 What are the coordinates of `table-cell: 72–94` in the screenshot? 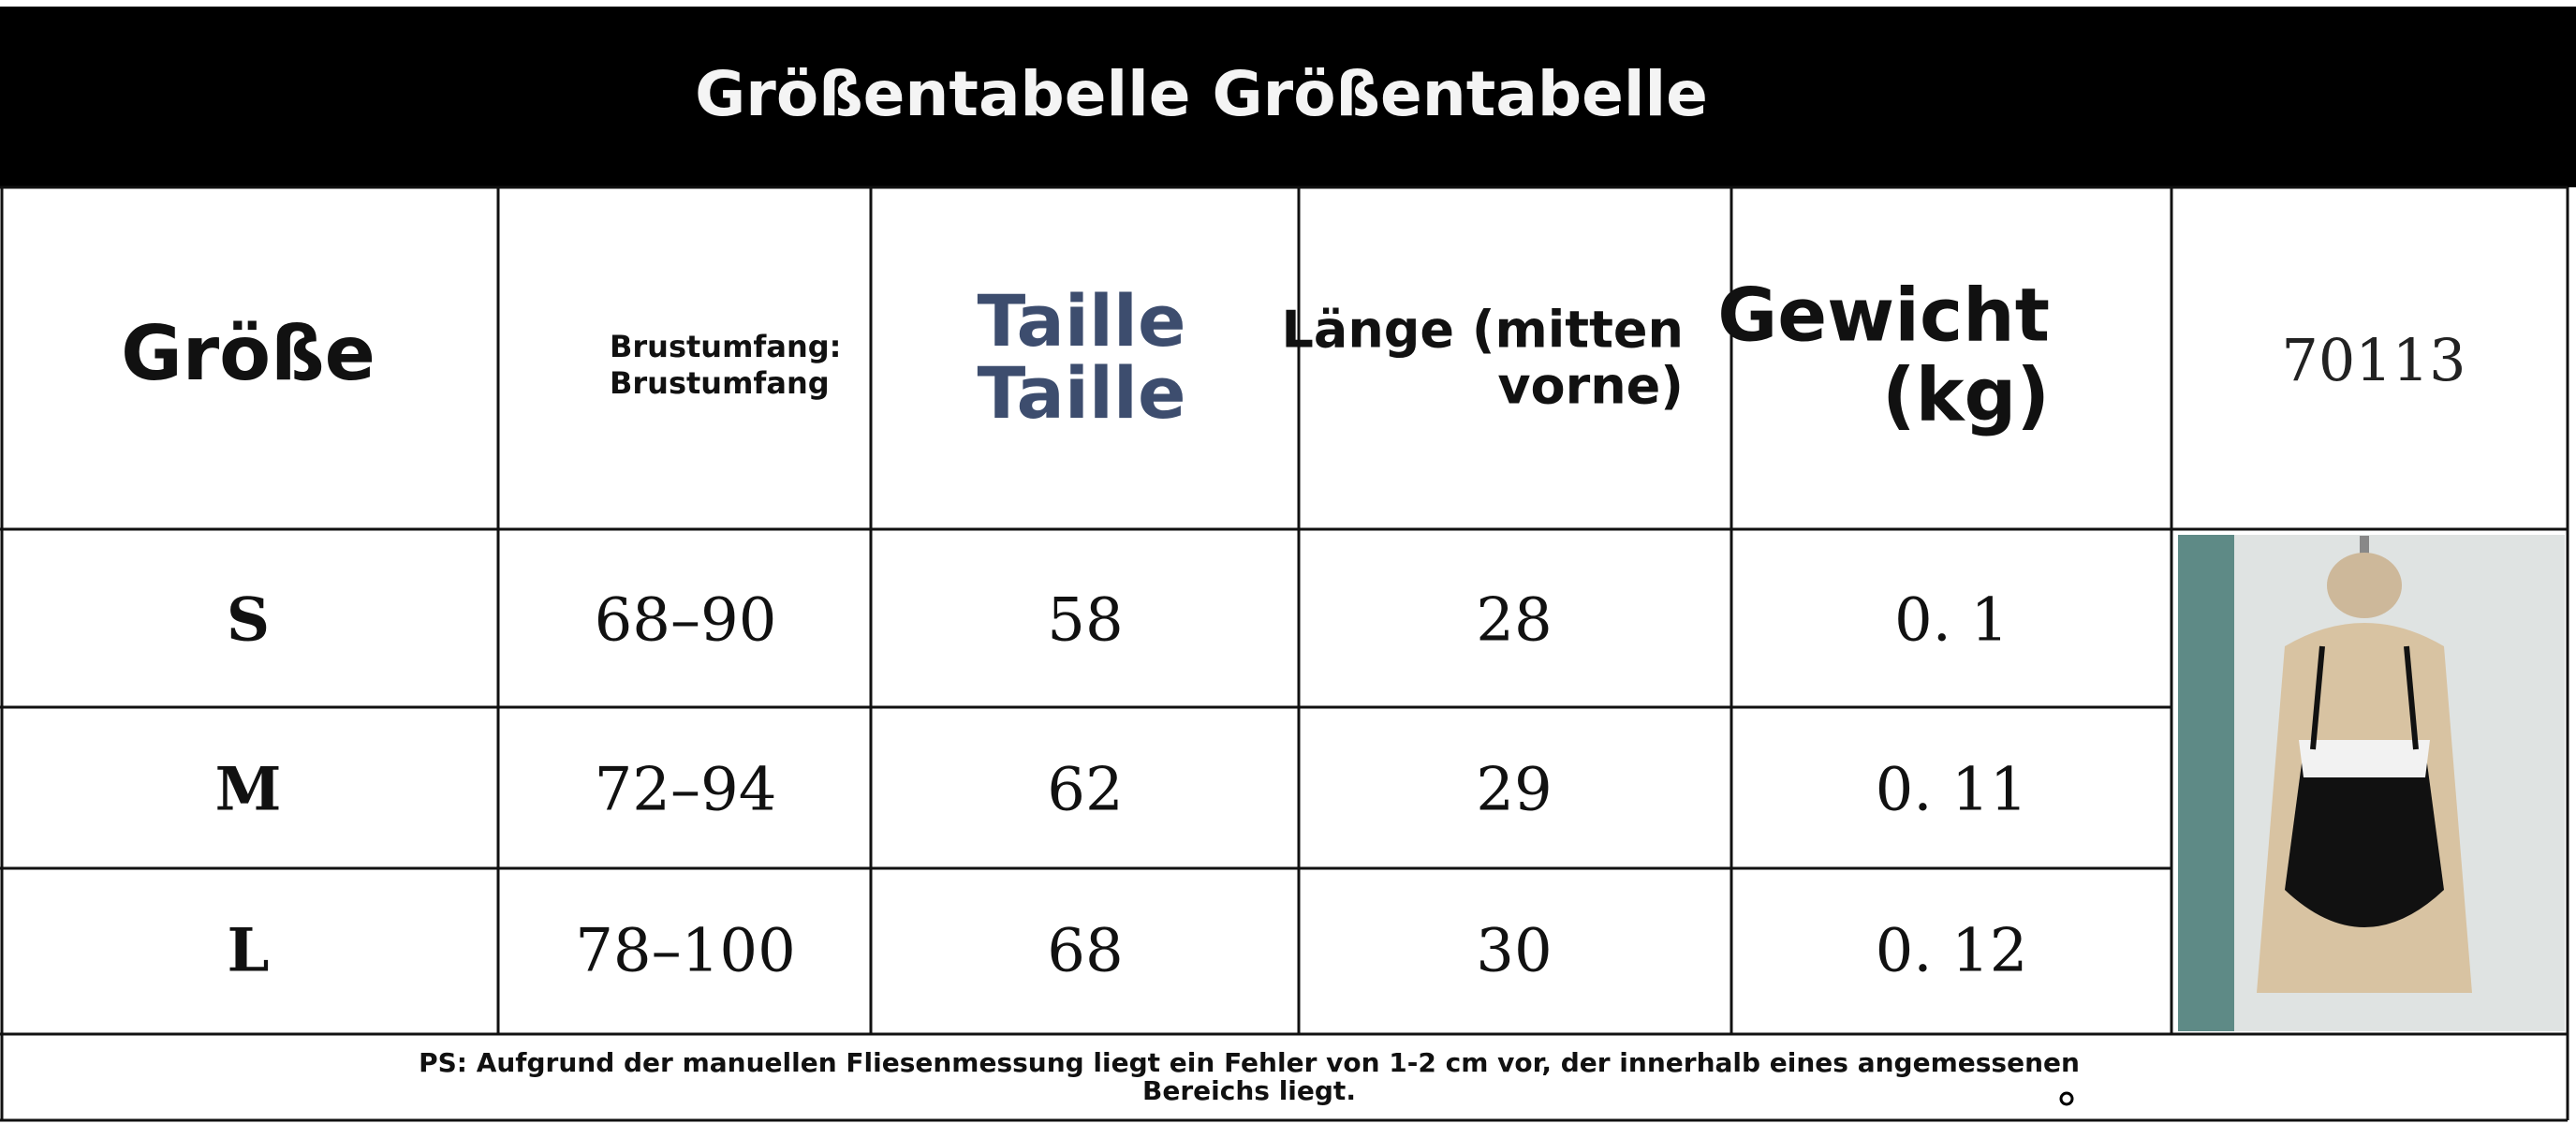 It's located at (686, 790).